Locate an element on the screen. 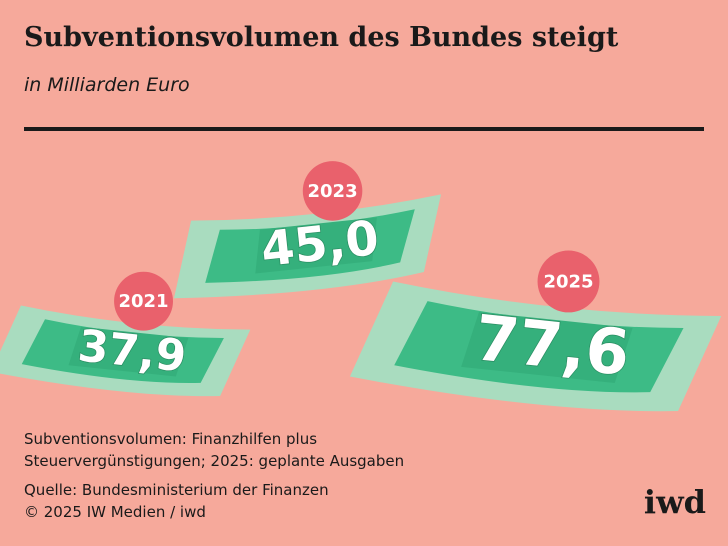 The height and width of the screenshot is (546, 728). copyright: © 2025 IW Medien / iwd is located at coordinates (115, 512).